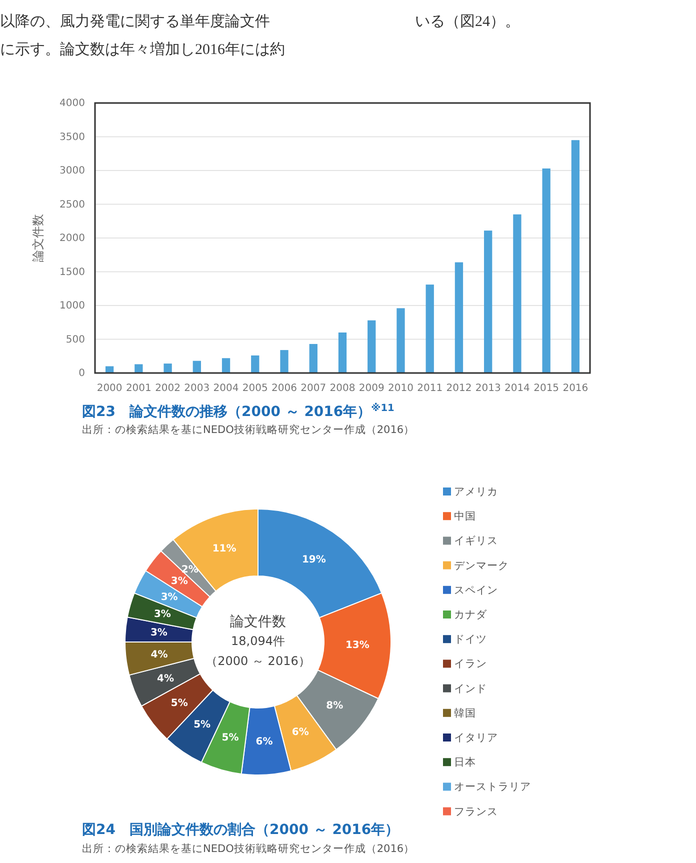 The image size is (696, 863). What do you see at coordinates (465, 761) in the screenshot?
I see `legend-label: 日本` at bounding box center [465, 761].